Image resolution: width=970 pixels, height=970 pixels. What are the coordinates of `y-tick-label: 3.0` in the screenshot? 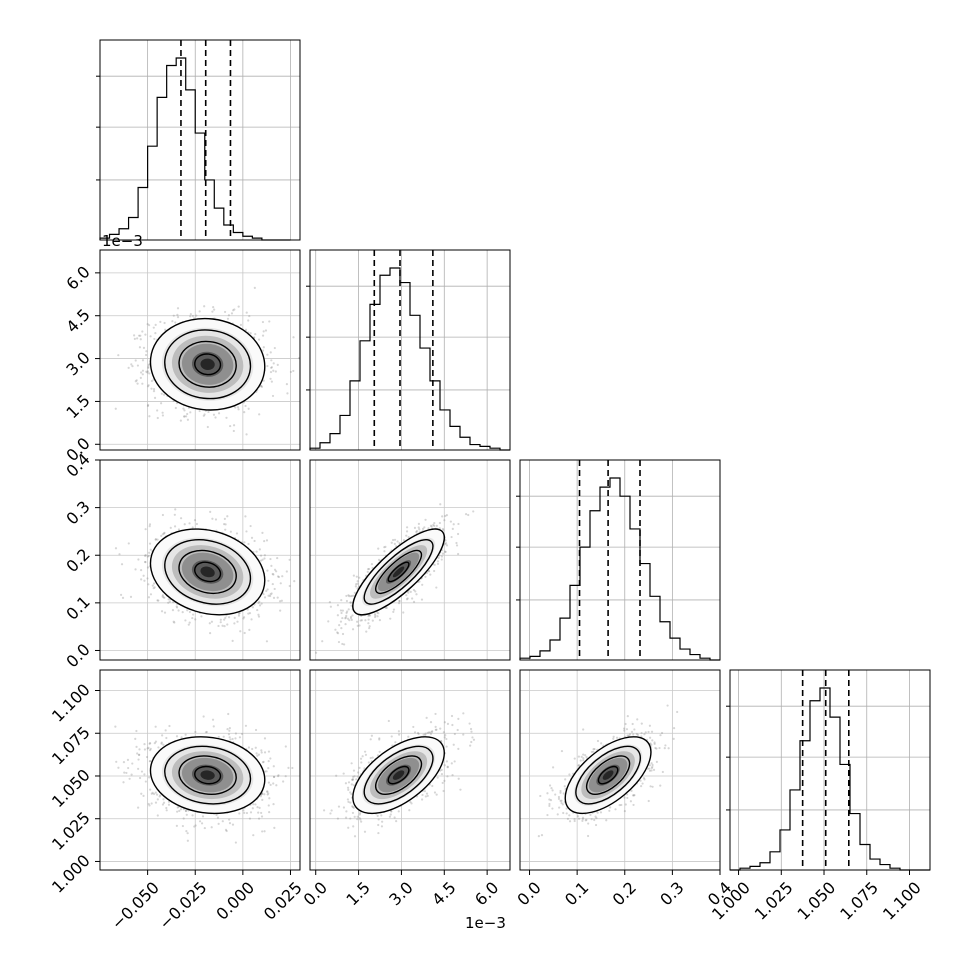 It's located at (77, 363).